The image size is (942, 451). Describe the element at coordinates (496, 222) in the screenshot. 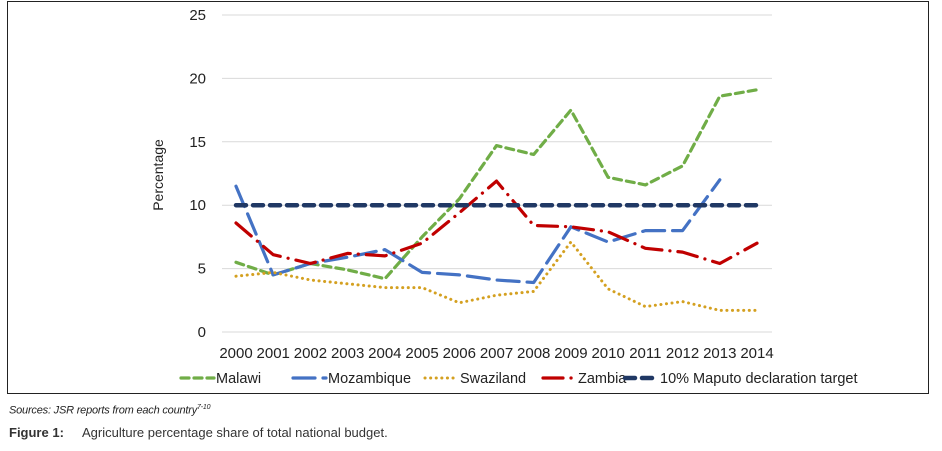

I see `series-line-zambia` at that location.